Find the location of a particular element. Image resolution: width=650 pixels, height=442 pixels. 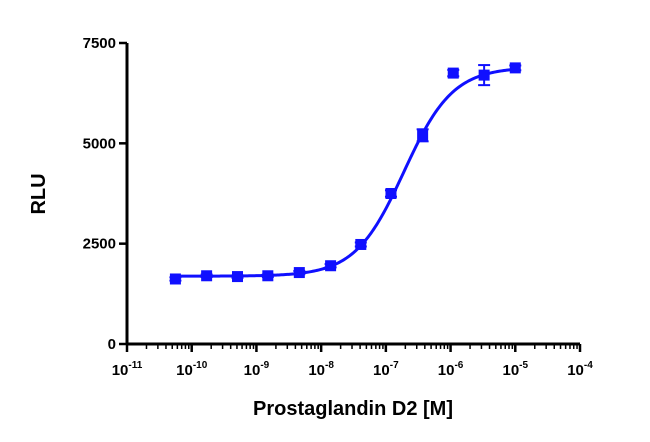

x-tick-label: 10⁻⁴ is located at coordinates (580, 369).